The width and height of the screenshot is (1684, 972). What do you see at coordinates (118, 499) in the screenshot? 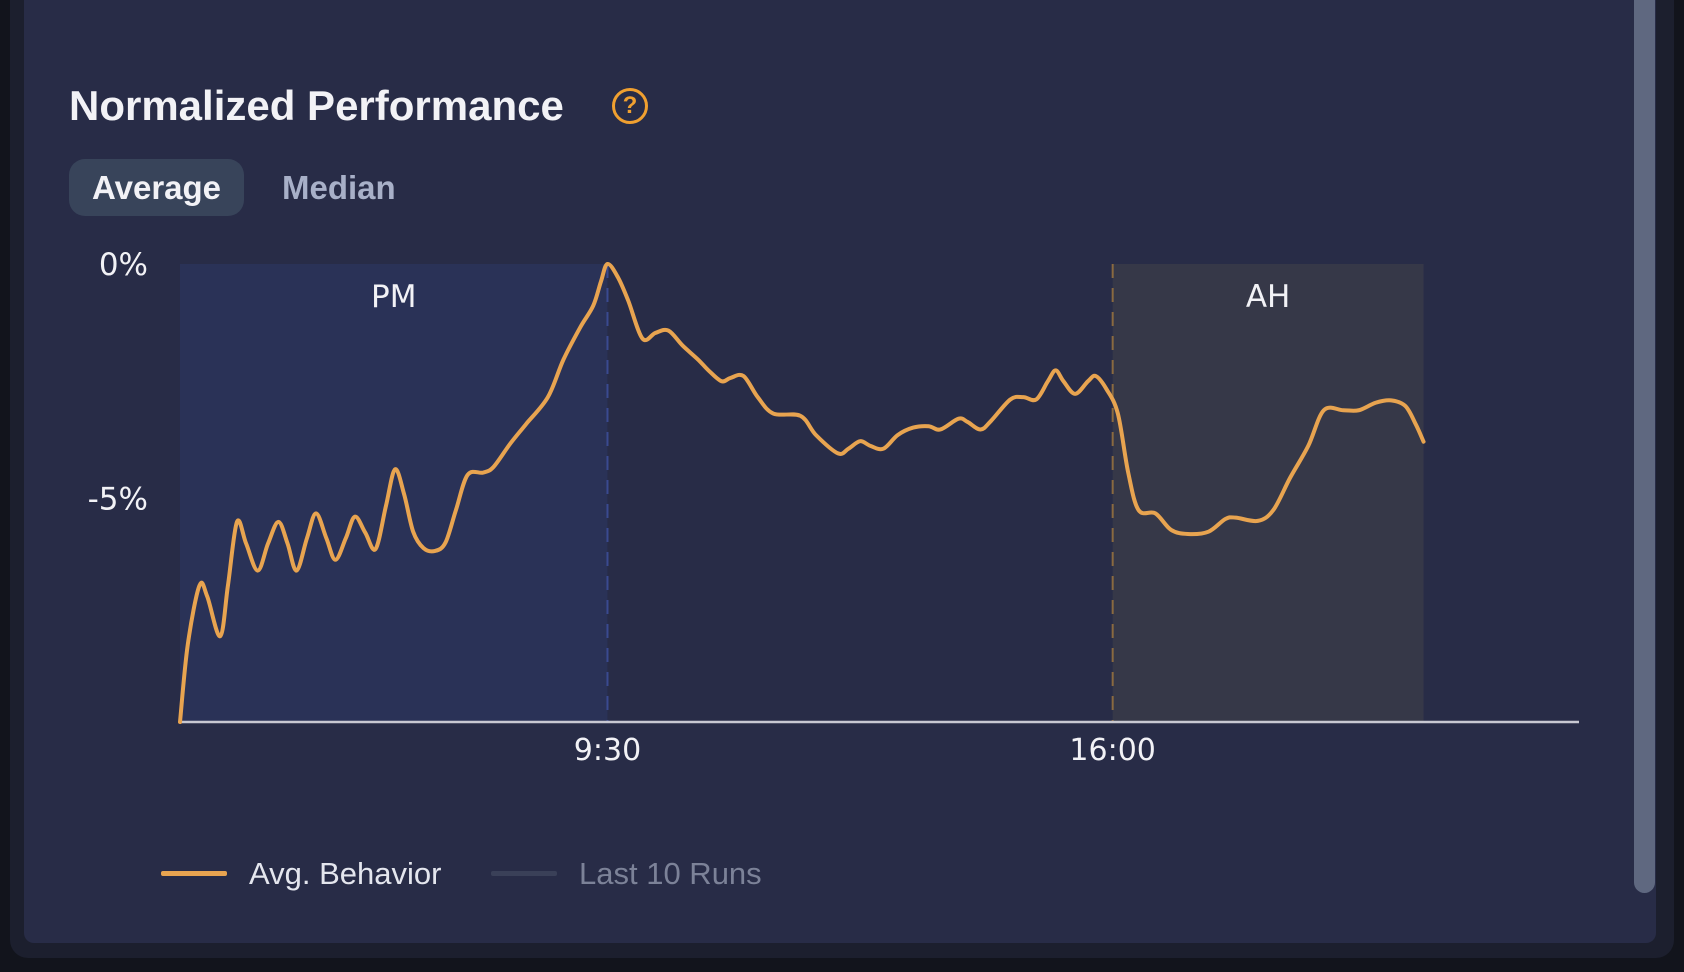
I see `y-tick-label: -5%` at bounding box center [118, 499].